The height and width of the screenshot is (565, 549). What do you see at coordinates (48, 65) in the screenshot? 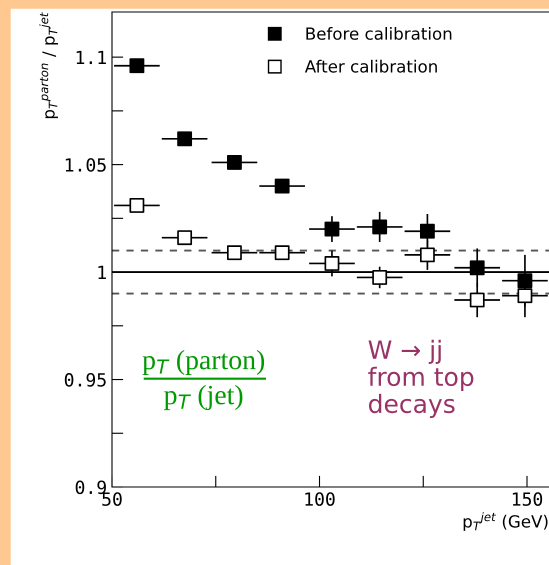
I see `y-axis-title: p$_{T}$$^{parton}$ / p$_{T}$$^{jet}$` at bounding box center [48, 65].